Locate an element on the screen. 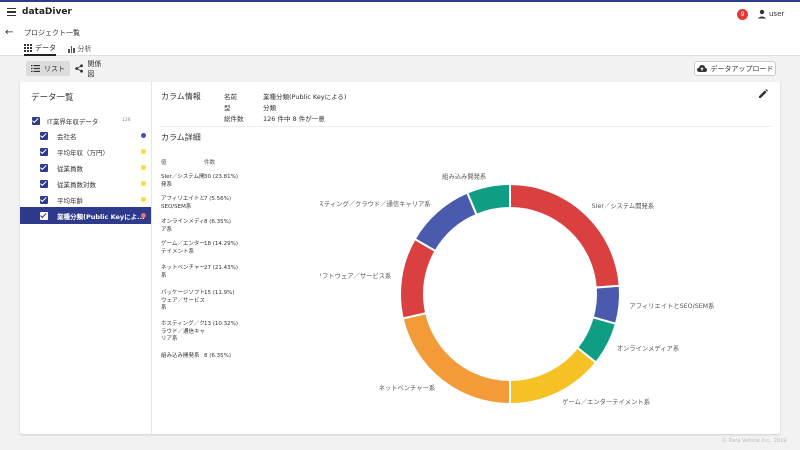  back-arrow-icon: ← is located at coordinates (9, 32).